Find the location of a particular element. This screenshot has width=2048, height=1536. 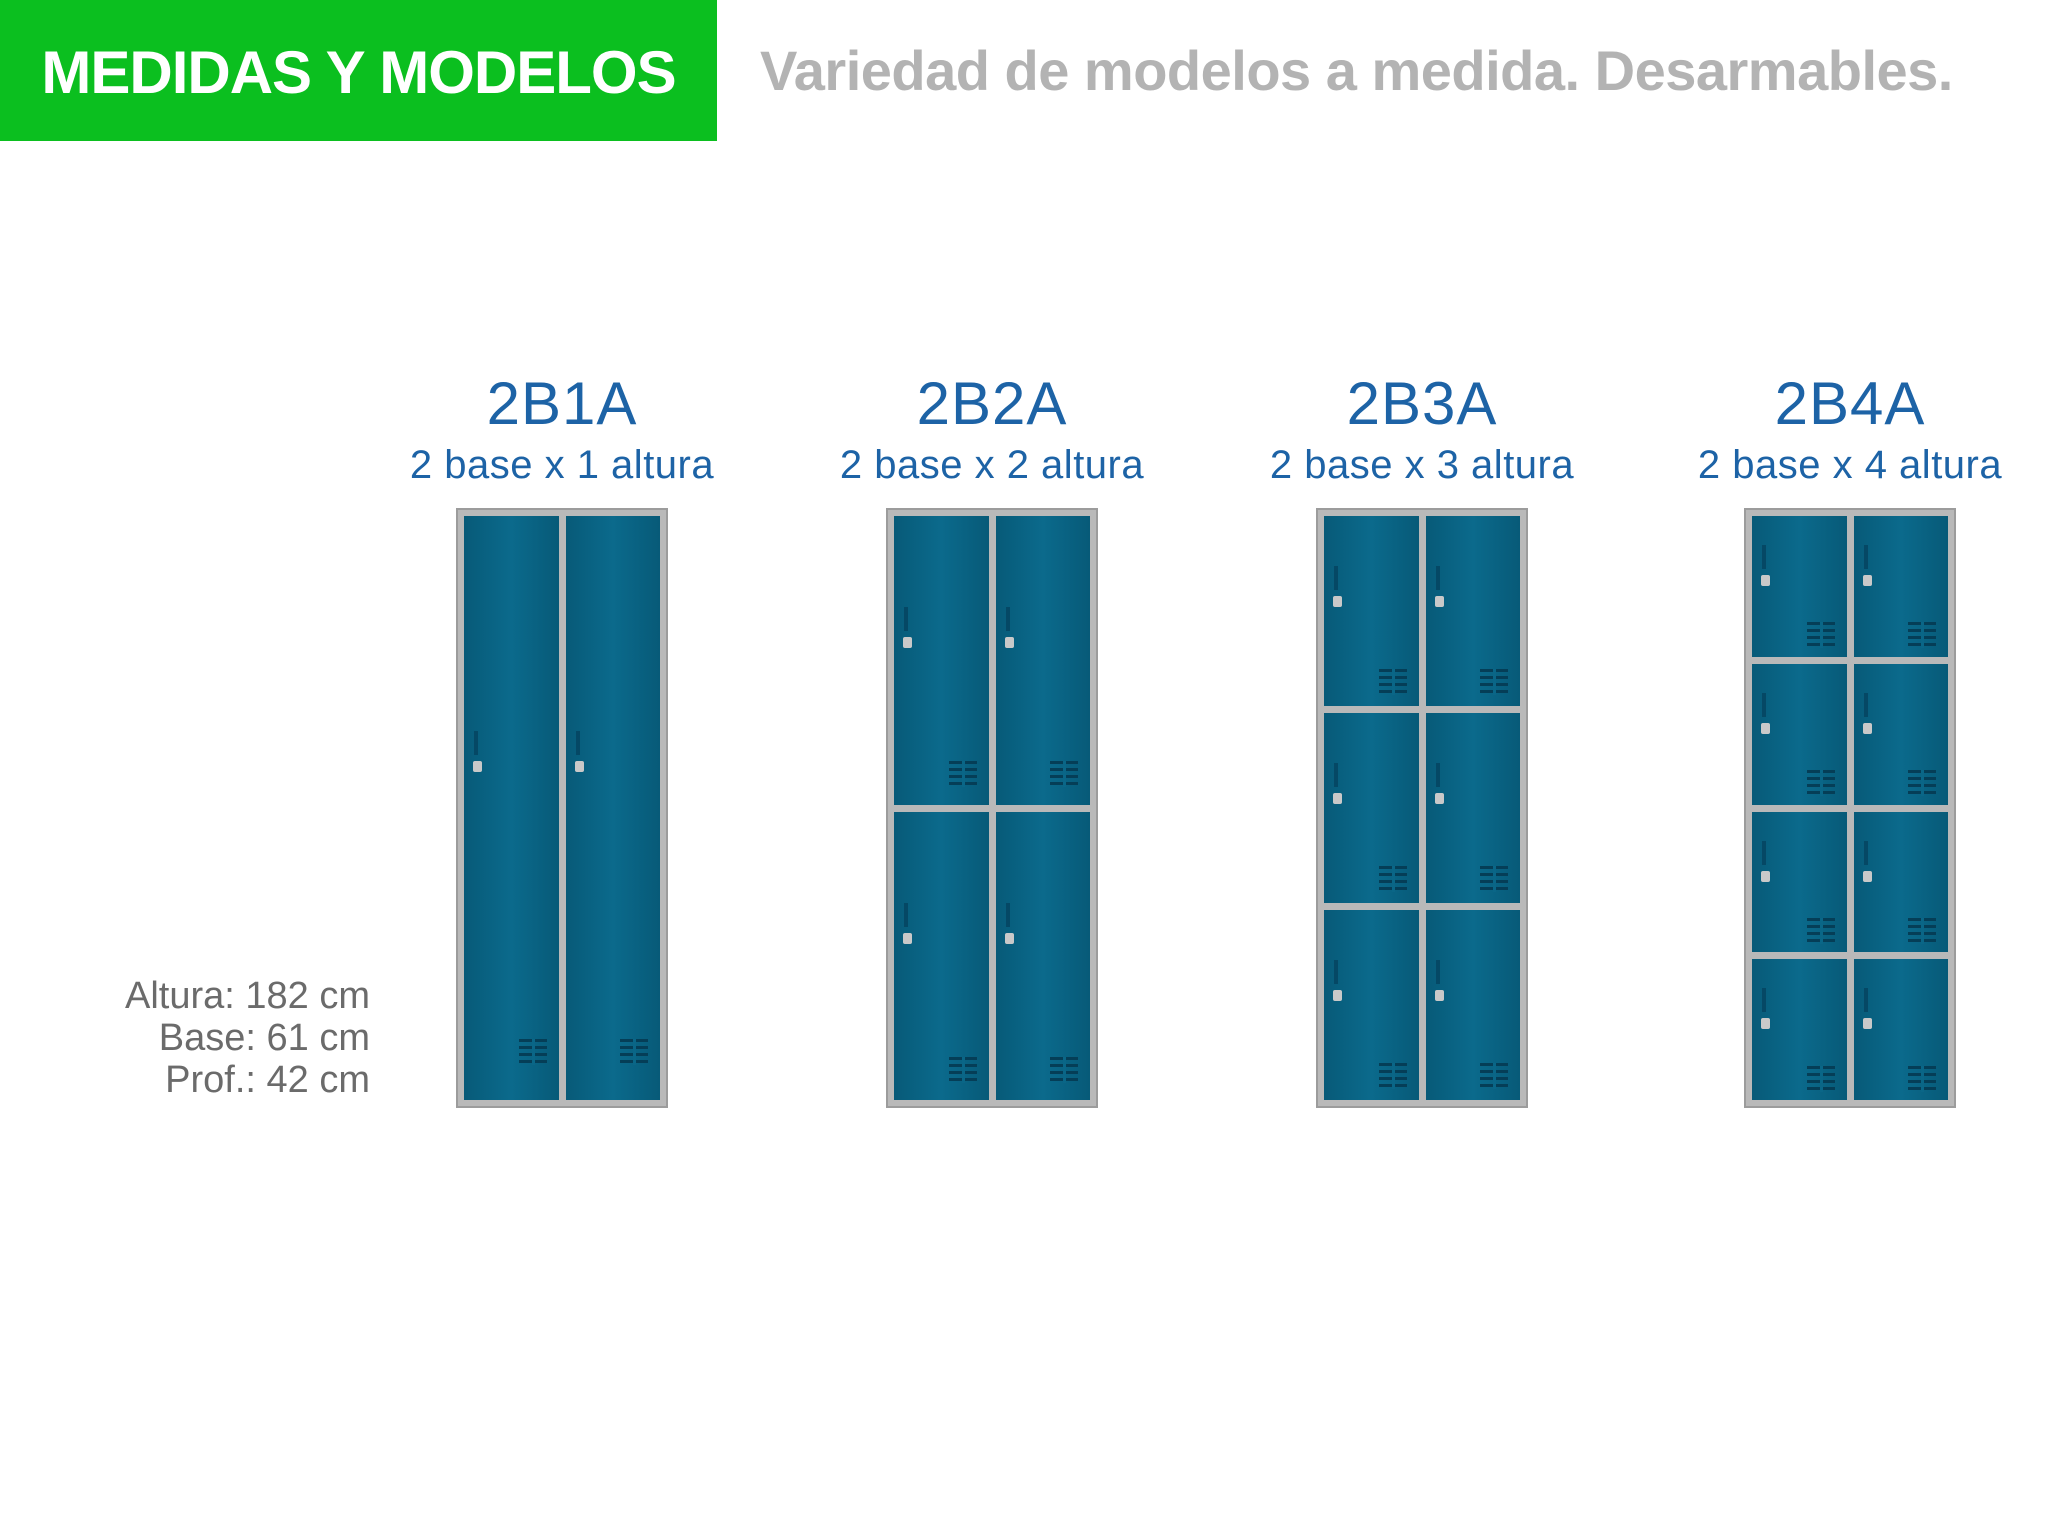

model-code: 2B2A is located at coordinates (992, 403).